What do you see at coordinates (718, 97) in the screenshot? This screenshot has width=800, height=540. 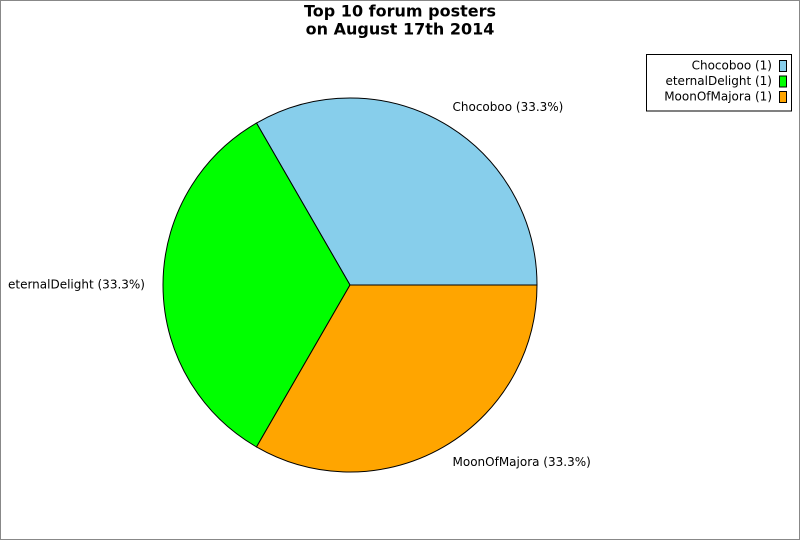 I see `legend-label: MoonOfMajora (1)` at bounding box center [718, 97].